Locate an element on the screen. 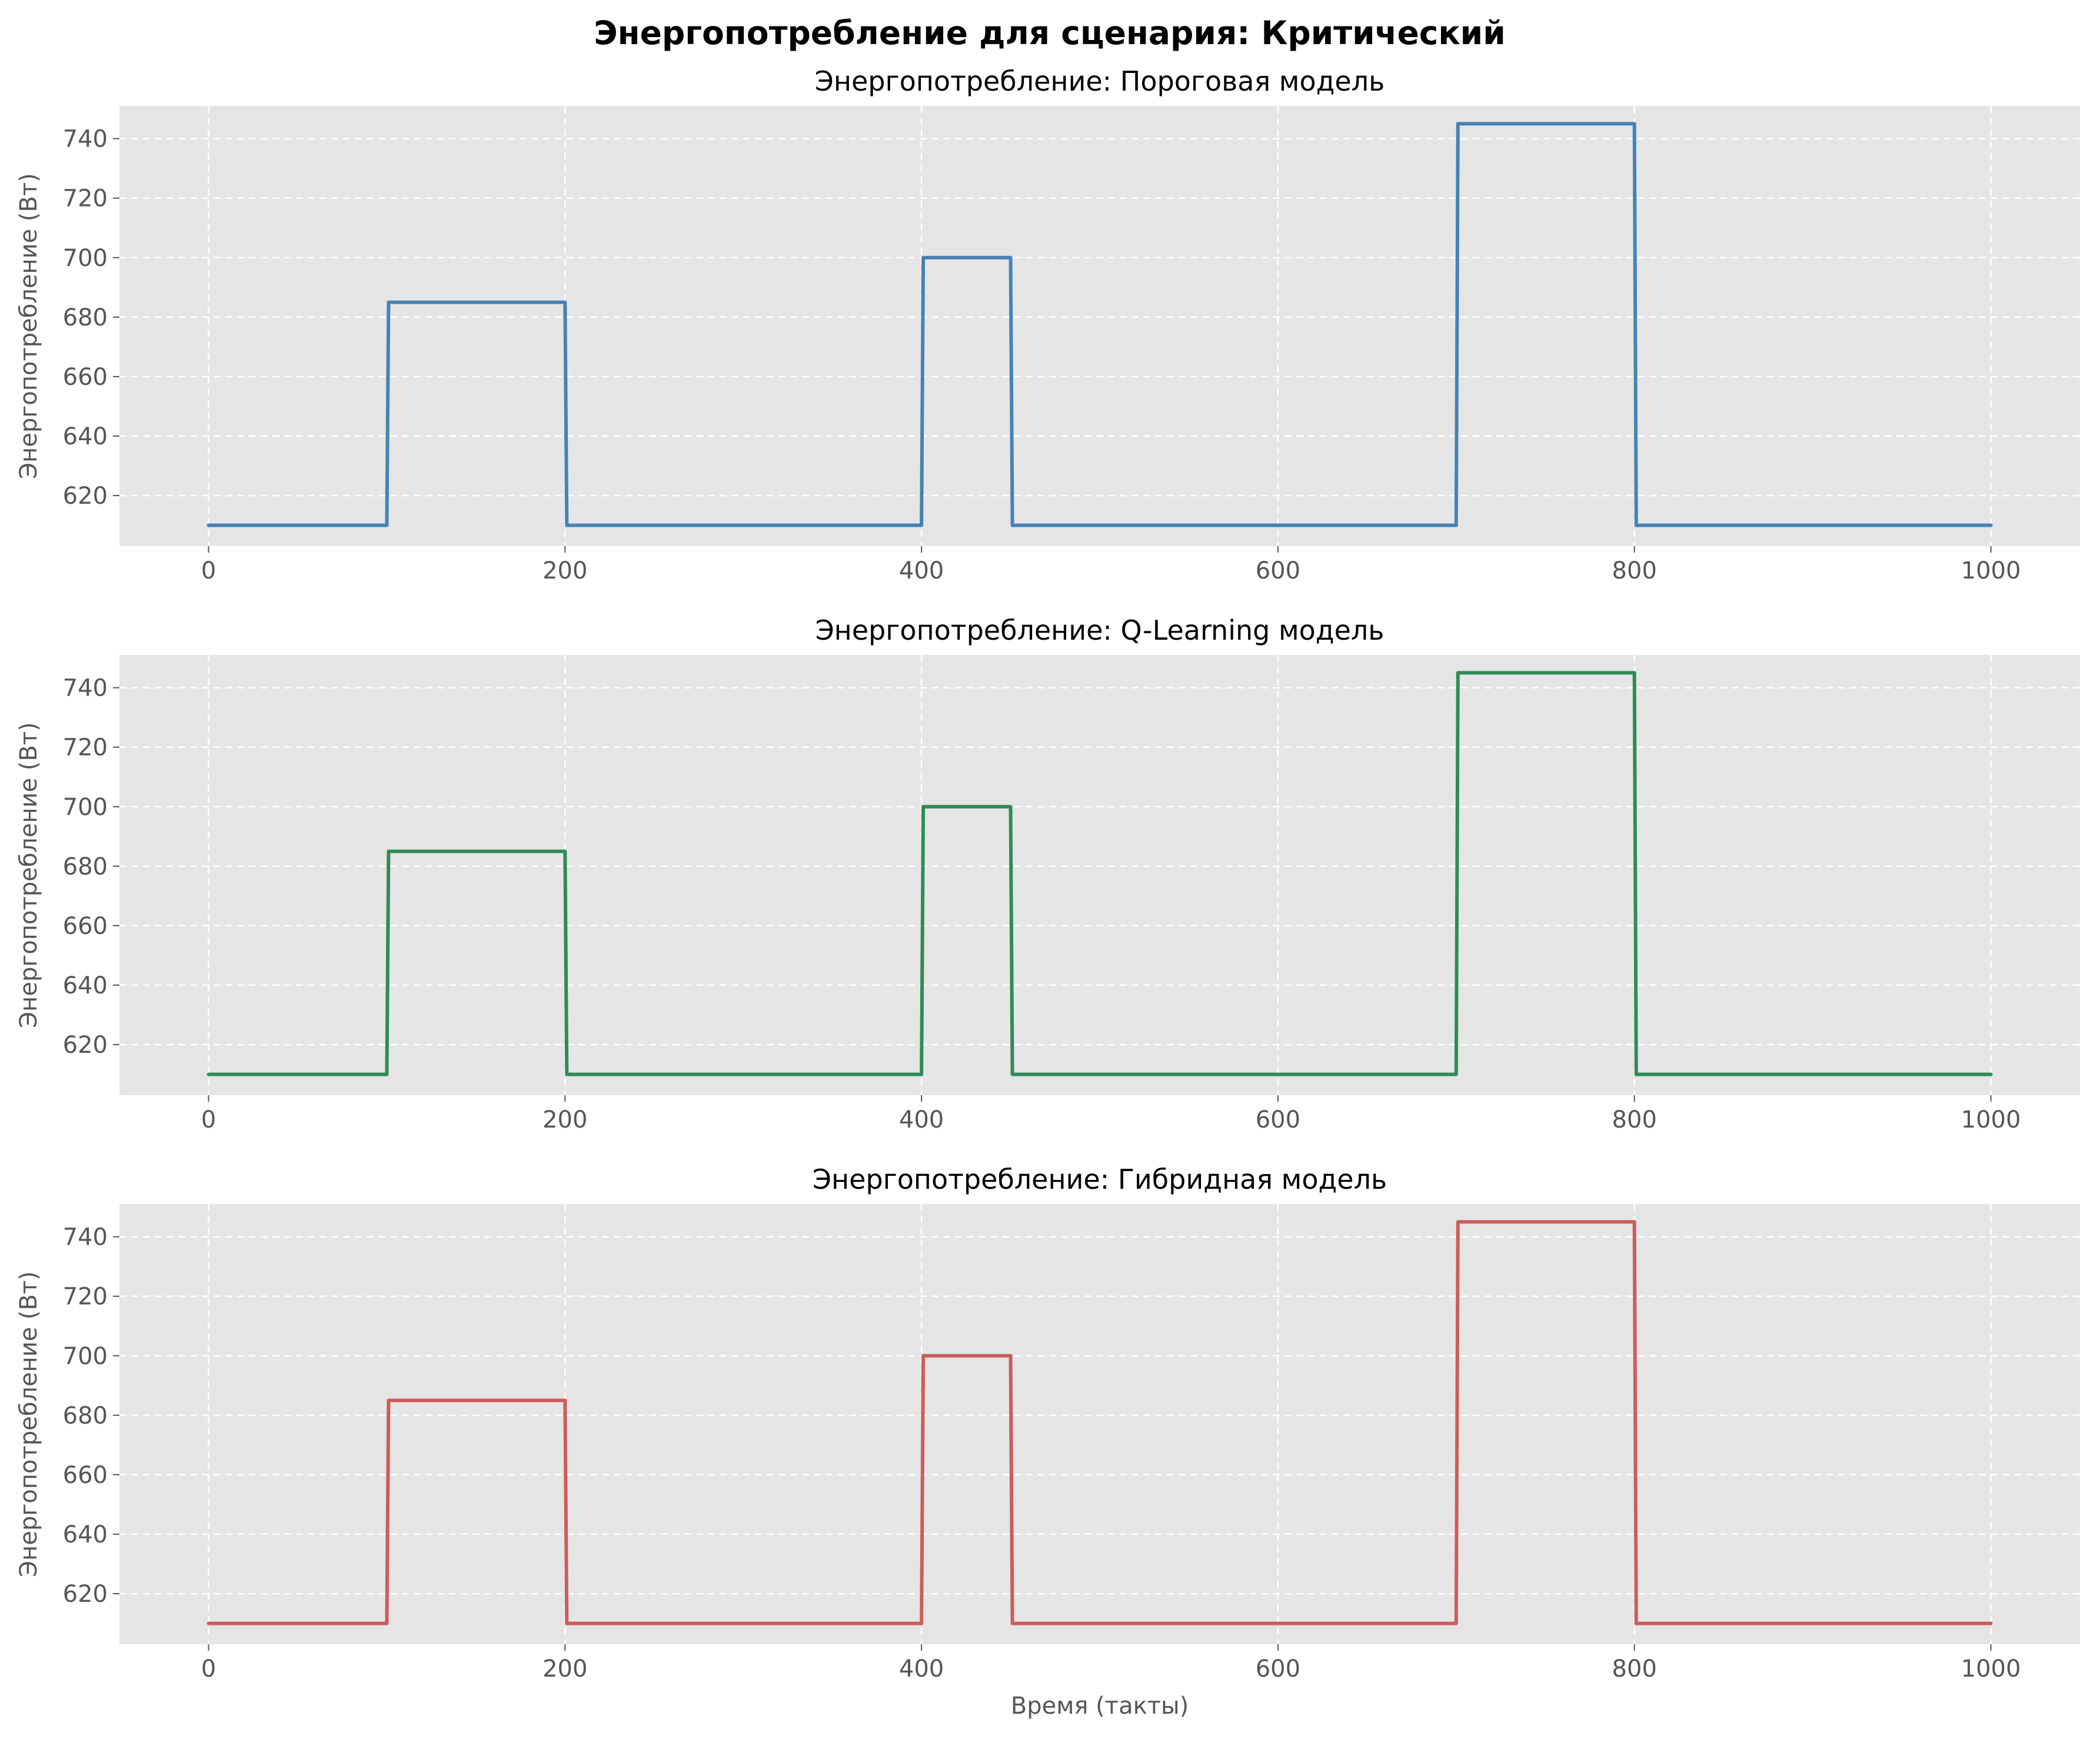 This screenshot has width=2100, height=1739. panel-title: Энергопотребление: Q-Learning модель is located at coordinates (1100, 630).